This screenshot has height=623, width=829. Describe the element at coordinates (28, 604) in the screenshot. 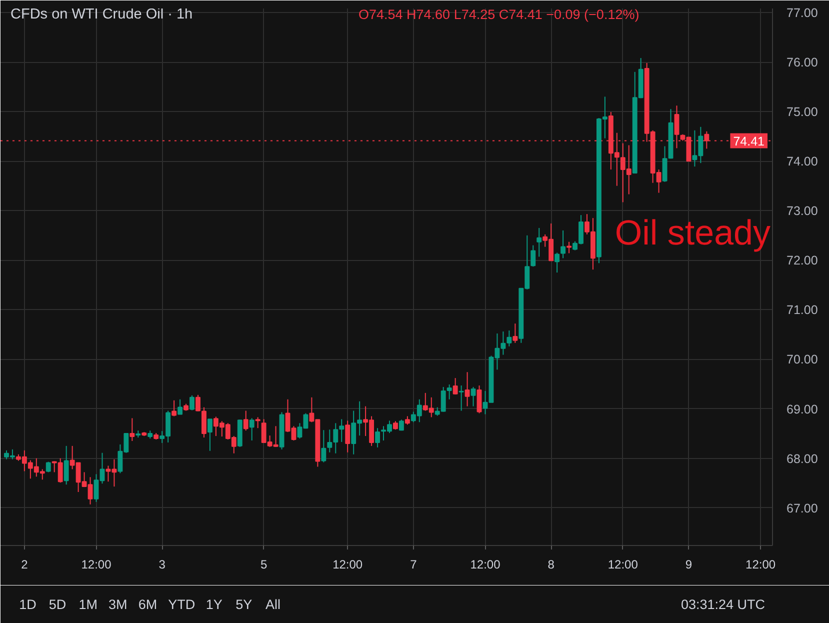

I see `text: 1D` at that location.